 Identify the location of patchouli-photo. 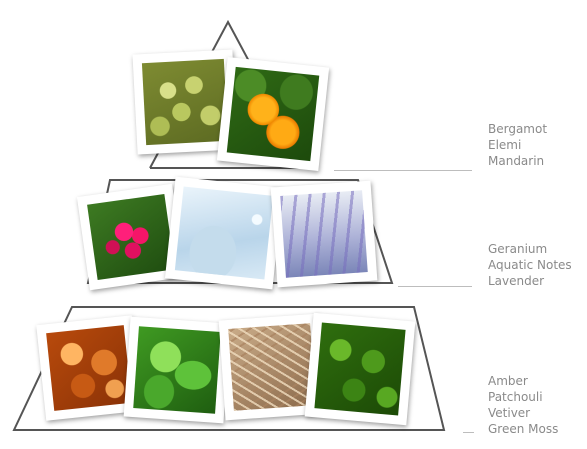
(177, 370).